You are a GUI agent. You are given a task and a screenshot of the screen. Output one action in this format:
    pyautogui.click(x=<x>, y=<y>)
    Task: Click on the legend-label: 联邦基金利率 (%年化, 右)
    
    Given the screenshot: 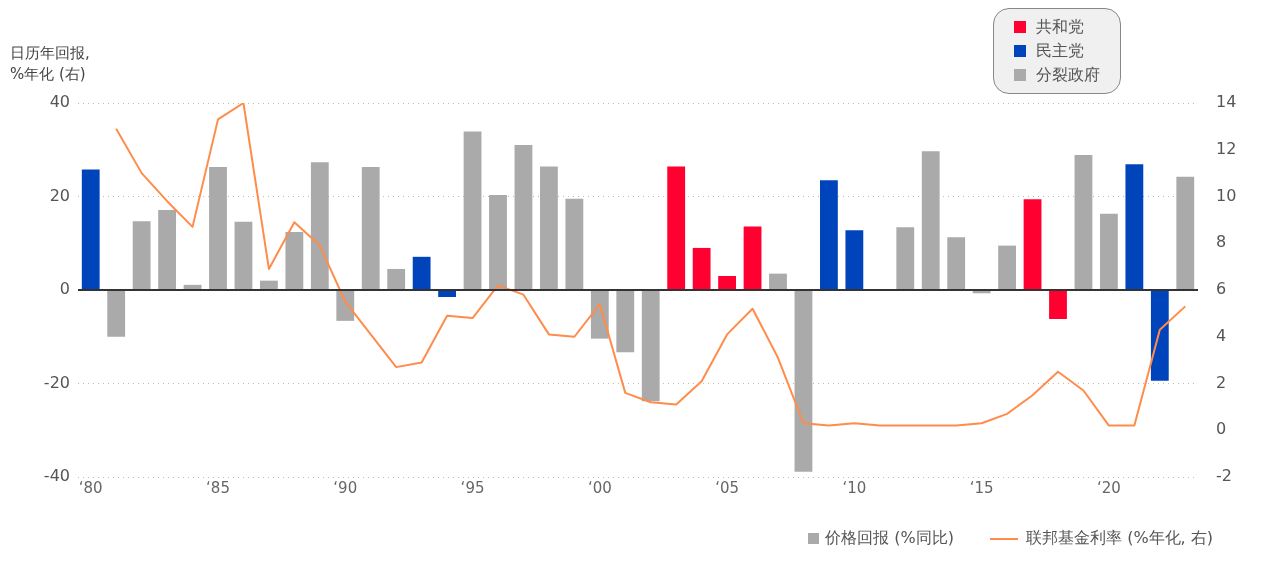 What is the action you would take?
    pyautogui.click(x=1119, y=538)
    